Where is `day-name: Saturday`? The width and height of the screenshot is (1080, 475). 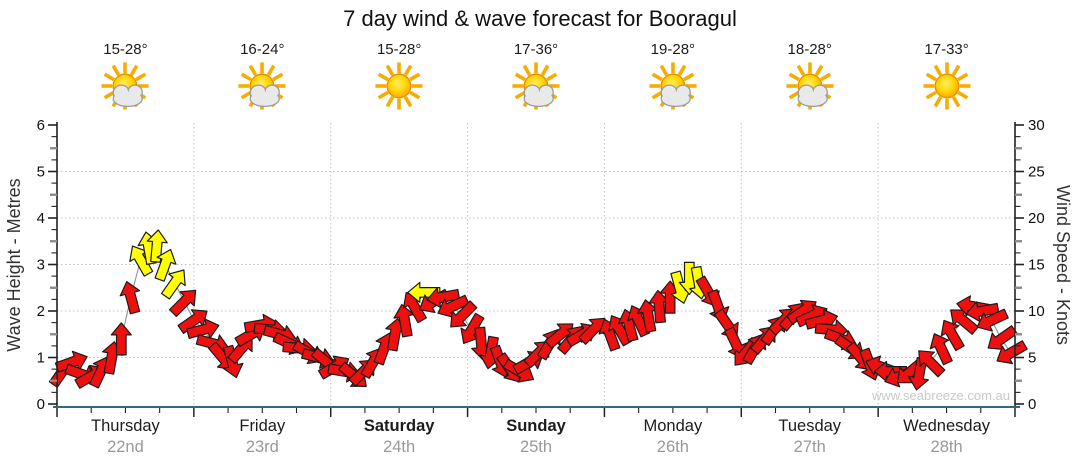
day-name: Saturday is located at coordinates (399, 426).